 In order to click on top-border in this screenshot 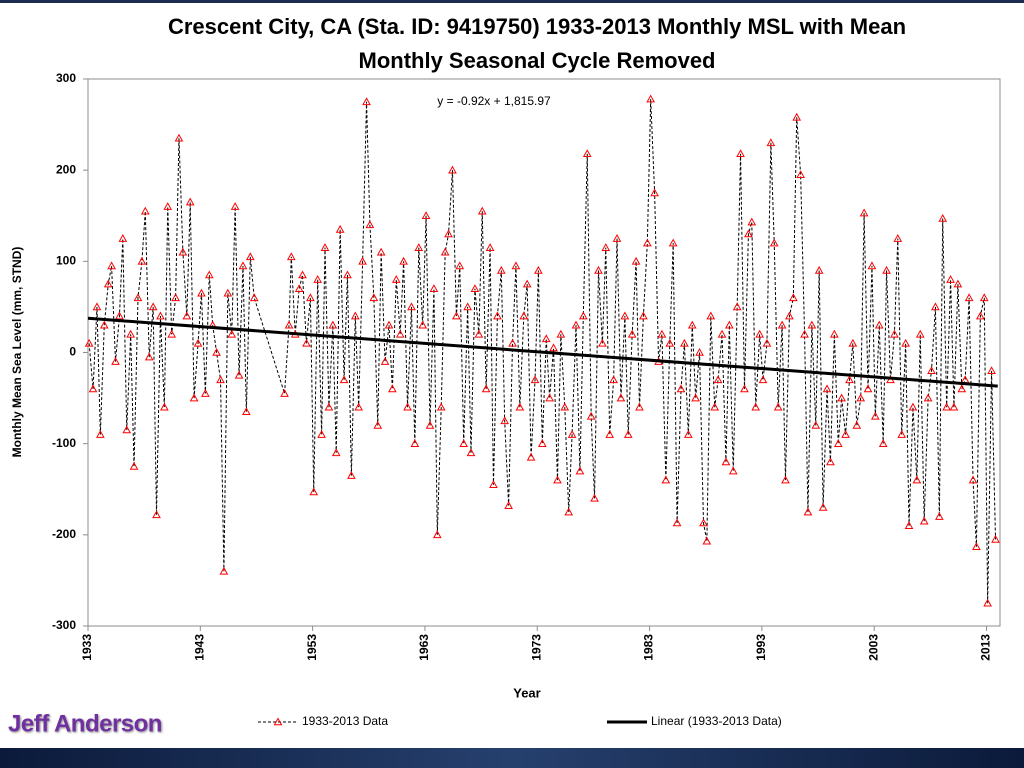, I will do `click(512, 1)`.